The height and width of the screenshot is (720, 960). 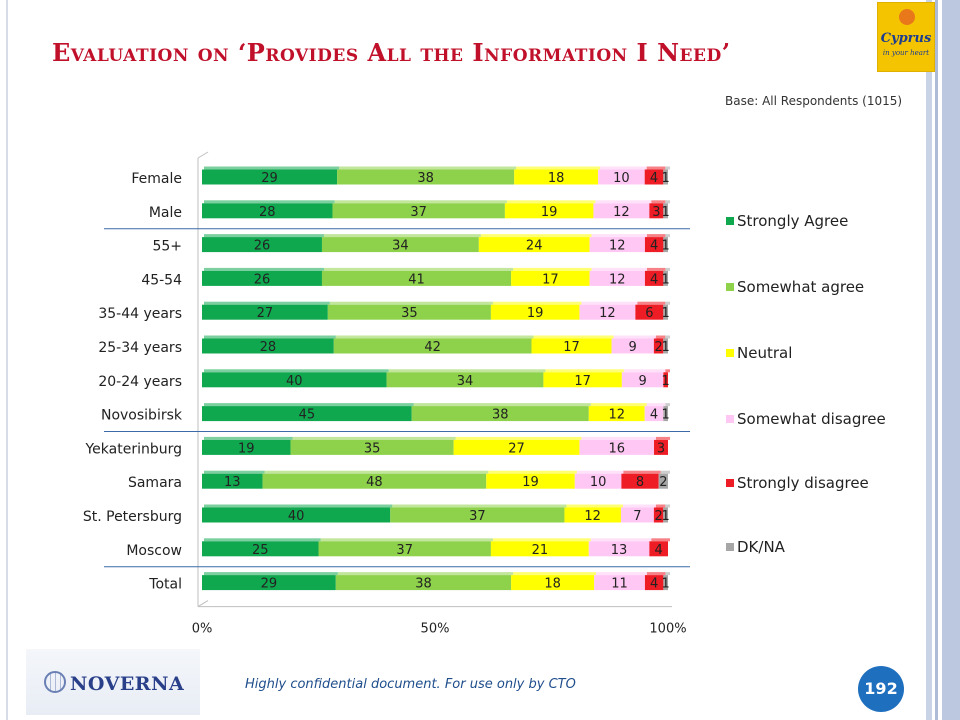 What do you see at coordinates (265, 313) in the screenshot?
I see `data-label: 27` at bounding box center [265, 313].